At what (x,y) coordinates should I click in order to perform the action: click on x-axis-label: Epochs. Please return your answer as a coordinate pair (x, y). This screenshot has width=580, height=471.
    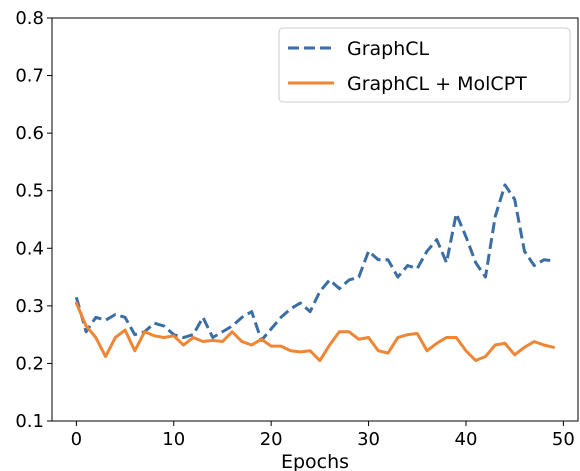
    Looking at the image, I should click on (315, 461).